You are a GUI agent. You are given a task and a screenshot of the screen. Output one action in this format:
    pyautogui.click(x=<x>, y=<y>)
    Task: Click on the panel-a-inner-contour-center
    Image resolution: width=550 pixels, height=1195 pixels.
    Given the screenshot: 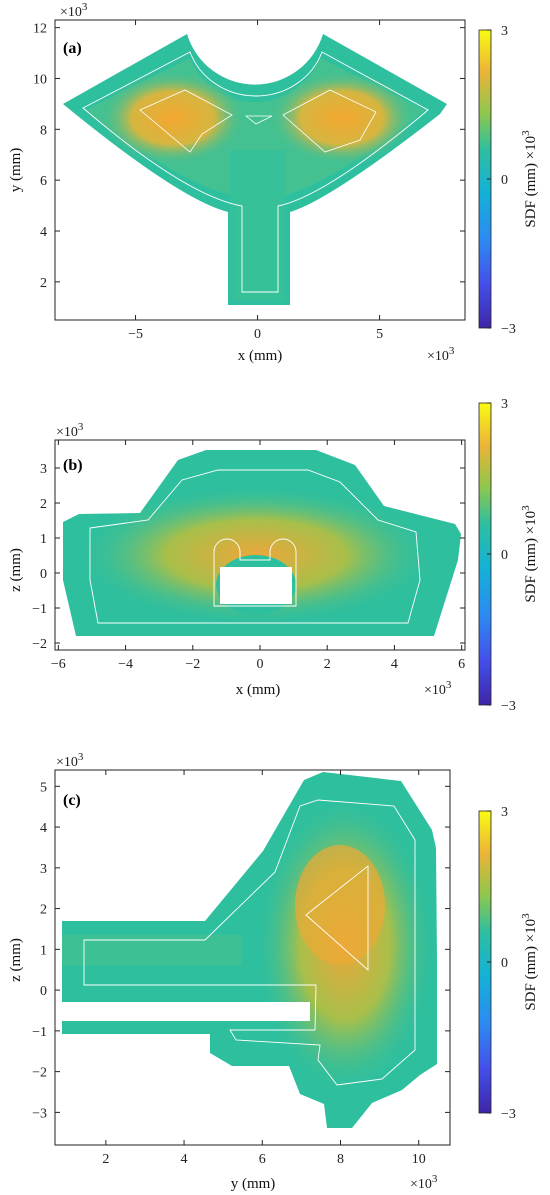 What is the action you would take?
    pyautogui.click(x=258, y=120)
    